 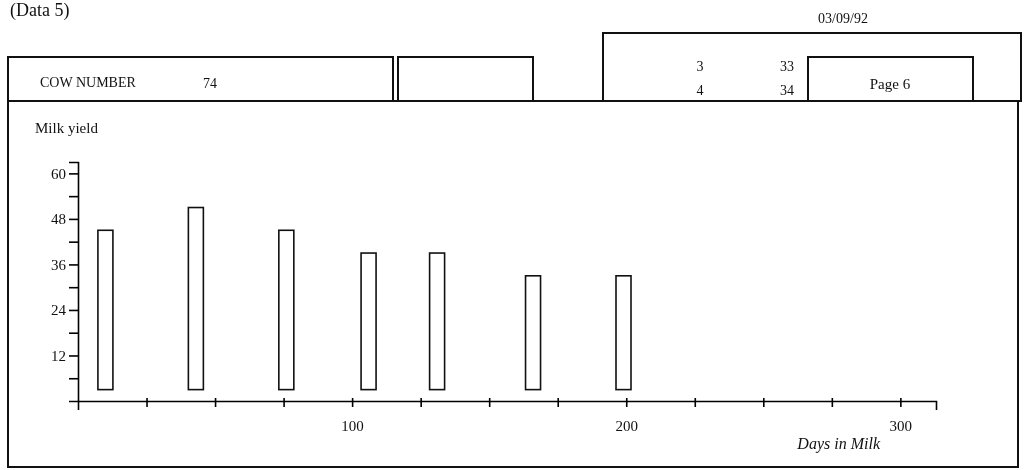 What do you see at coordinates (352, 426) in the screenshot?
I see `x-tick-label: 100` at bounding box center [352, 426].